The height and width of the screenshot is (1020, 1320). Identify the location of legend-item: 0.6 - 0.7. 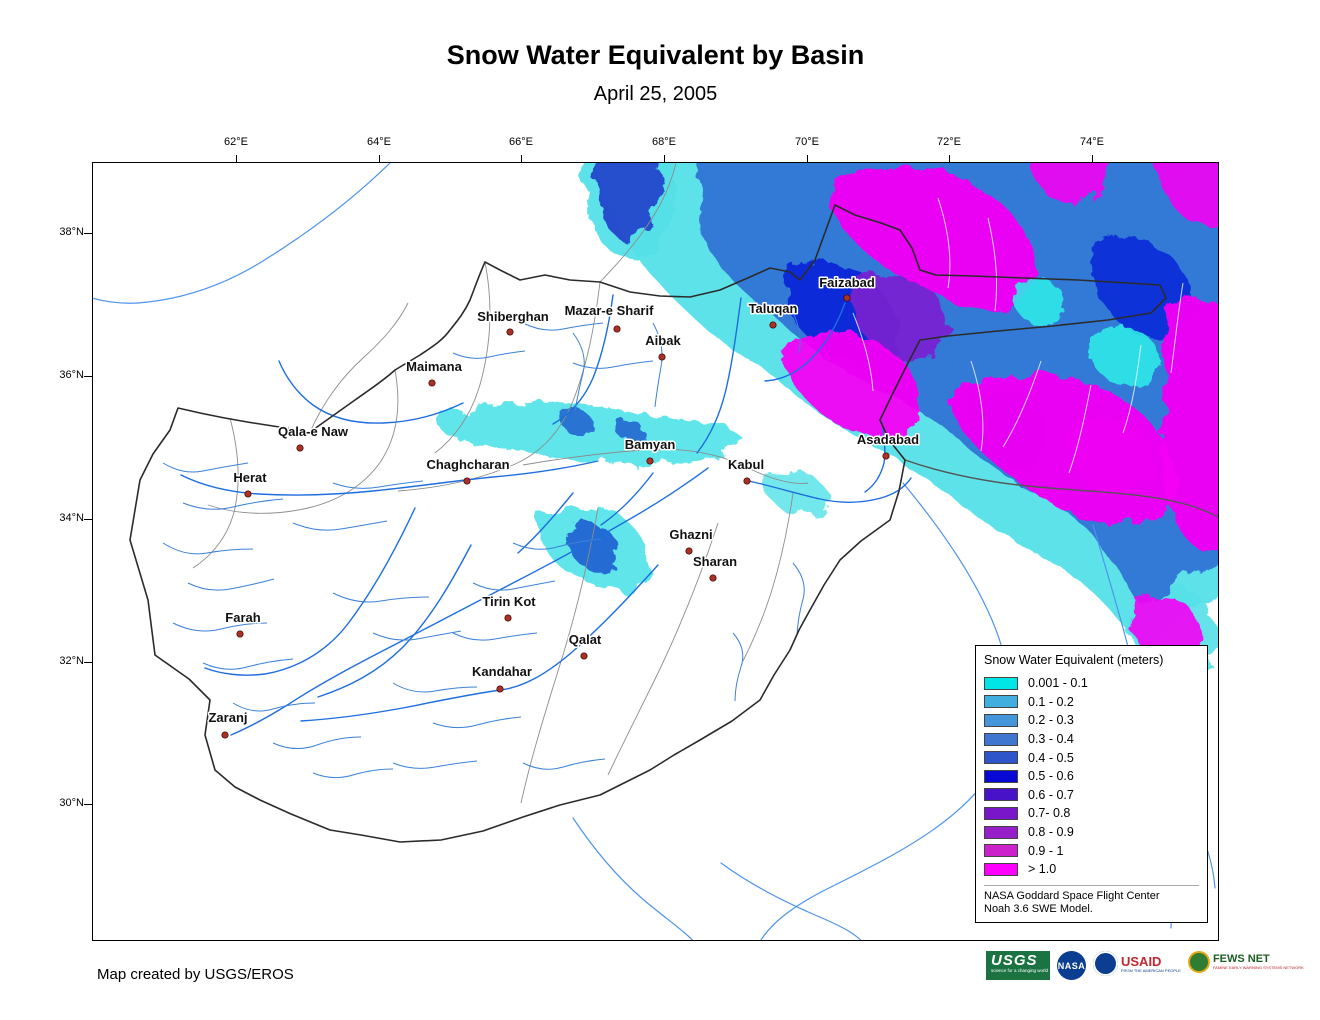
(1091, 795).